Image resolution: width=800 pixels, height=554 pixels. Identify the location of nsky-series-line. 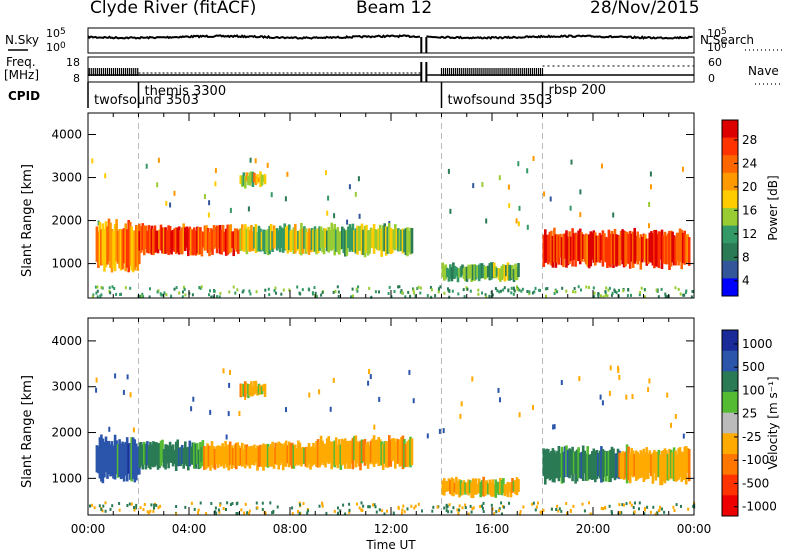
(559, 37).